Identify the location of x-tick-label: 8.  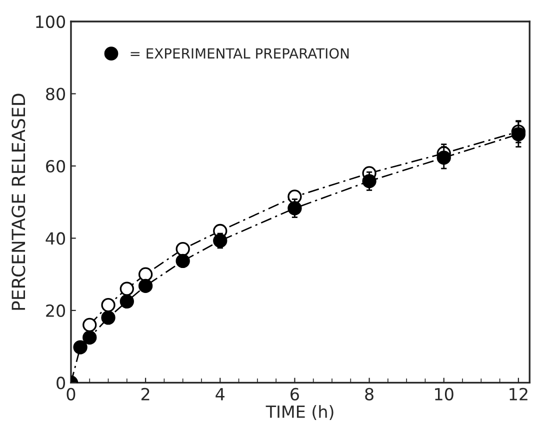
(369, 394).